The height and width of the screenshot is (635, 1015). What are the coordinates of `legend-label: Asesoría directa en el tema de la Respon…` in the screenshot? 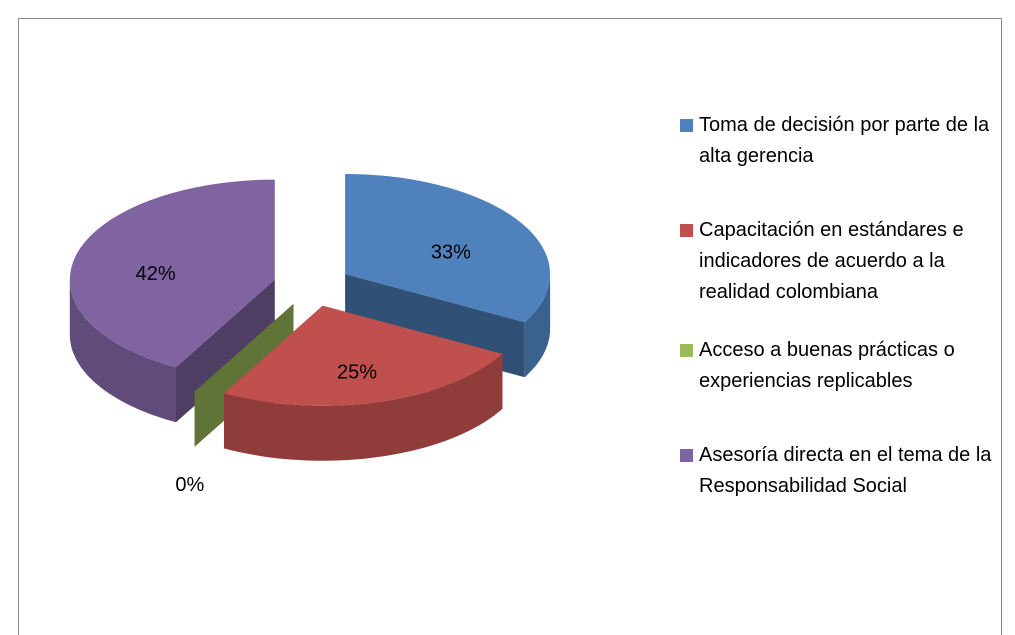 It's located at (845, 470).